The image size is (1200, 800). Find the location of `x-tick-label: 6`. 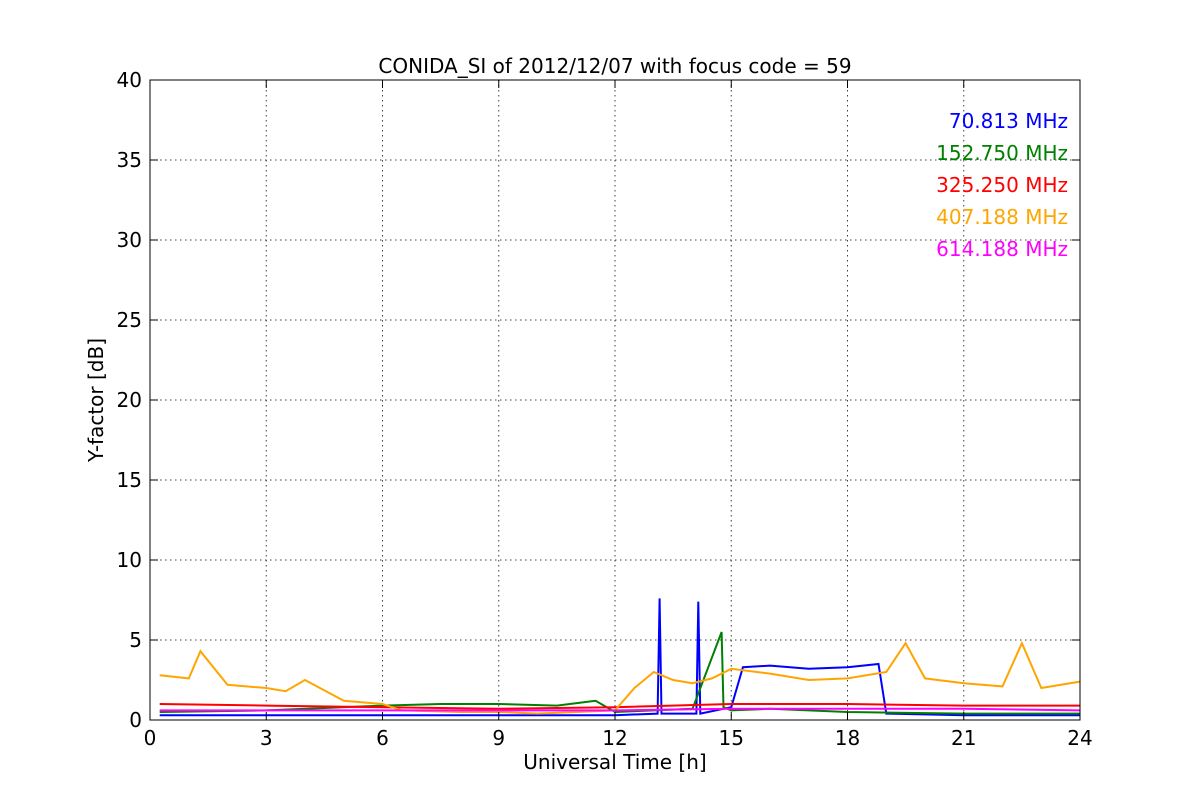

x-tick-label: 6 is located at coordinates (382, 738).